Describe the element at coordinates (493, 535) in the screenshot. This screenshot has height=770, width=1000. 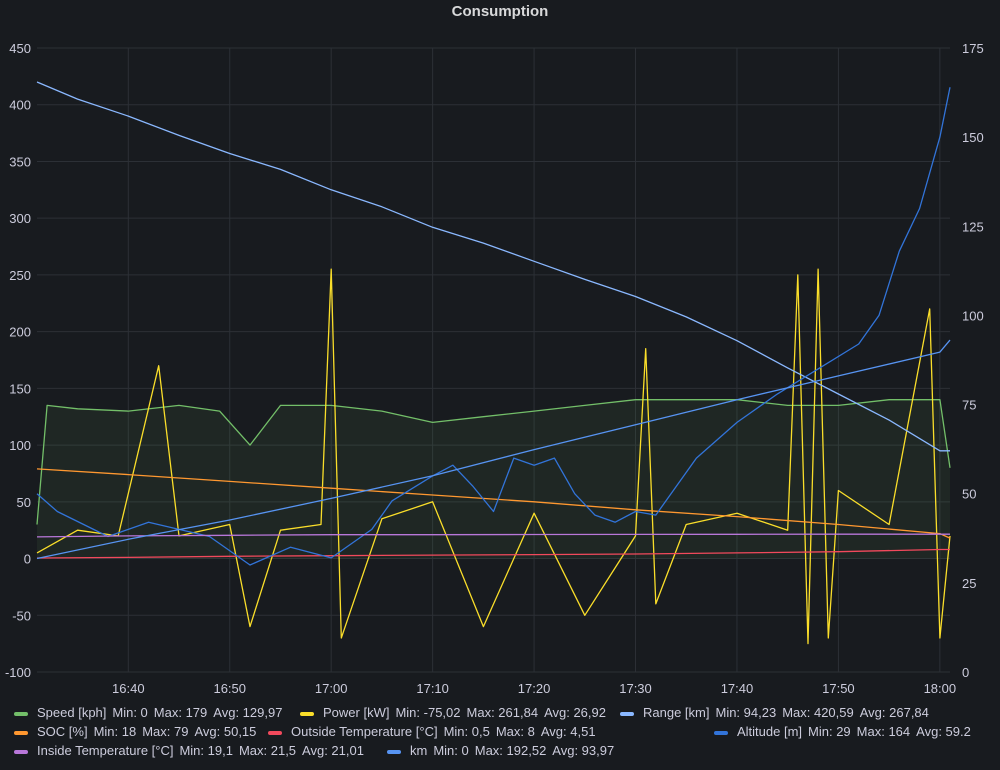
I see `series-line-inside-temperature-c` at that location.